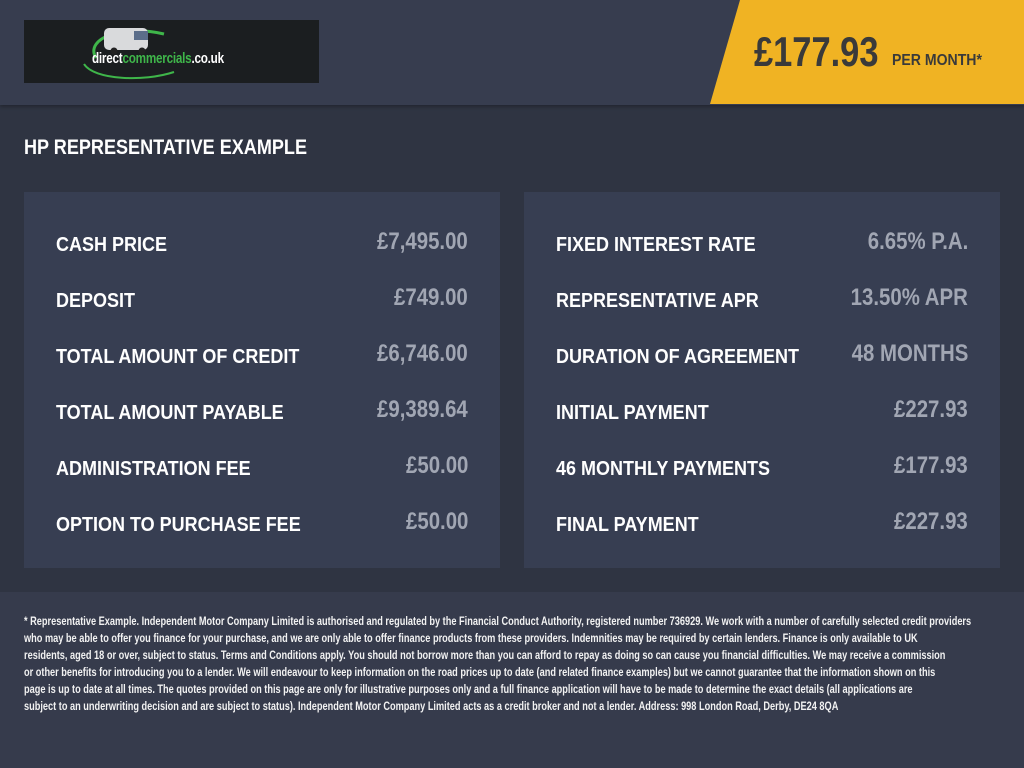  What do you see at coordinates (657, 301) in the screenshot?
I see `row-label: REPRESENTATIVE APR` at bounding box center [657, 301].